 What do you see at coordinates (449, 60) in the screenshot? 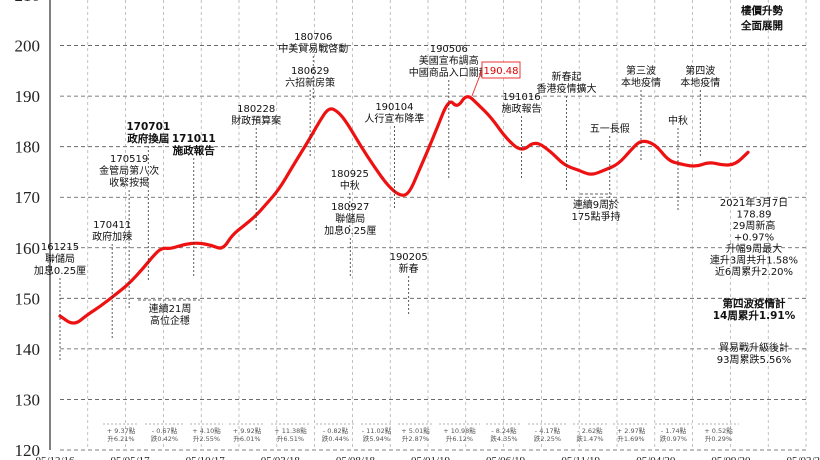
I see `annotation-text: 美國宣布調高` at bounding box center [449, 60].